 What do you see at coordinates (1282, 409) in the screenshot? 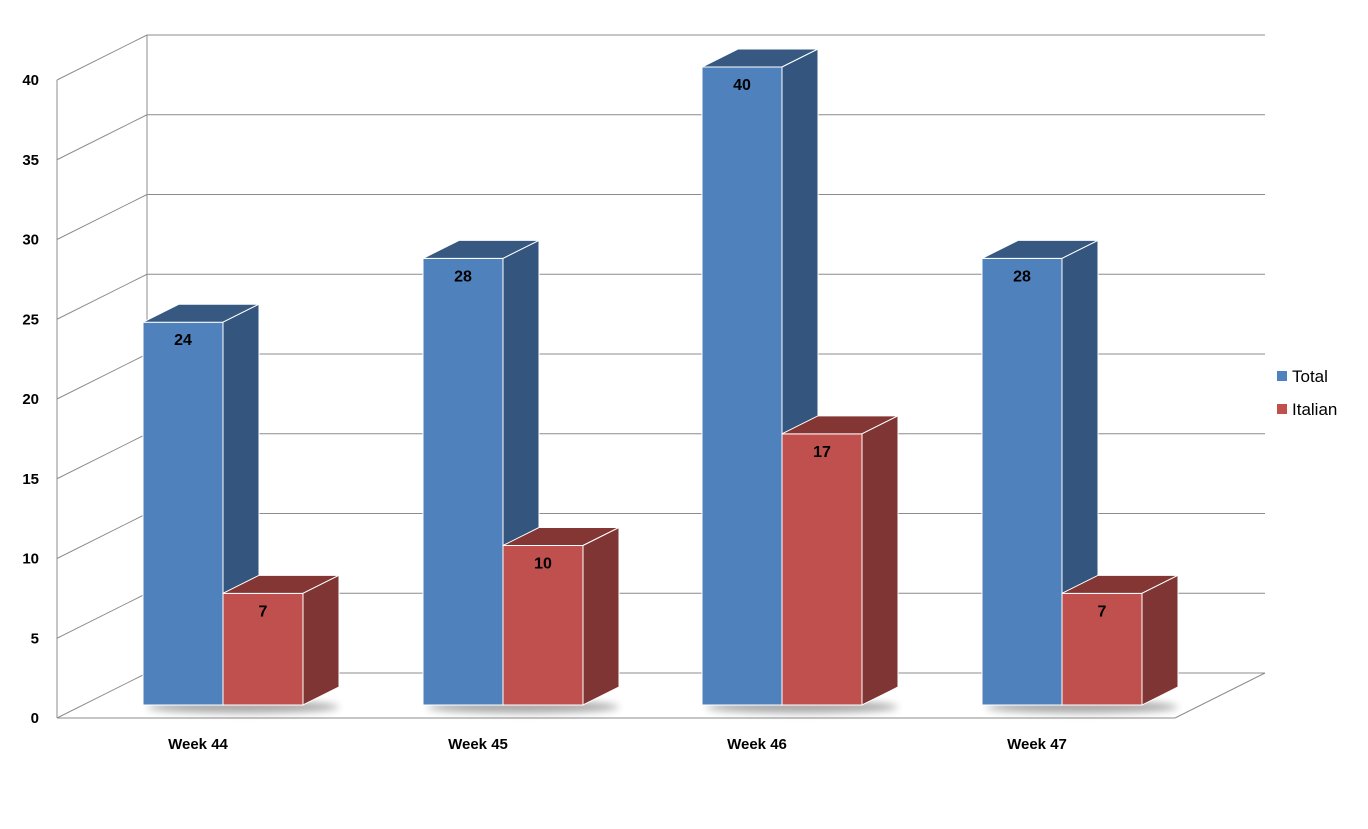
I see `legend-swatch-italian` at bounding box center [1282, 409].